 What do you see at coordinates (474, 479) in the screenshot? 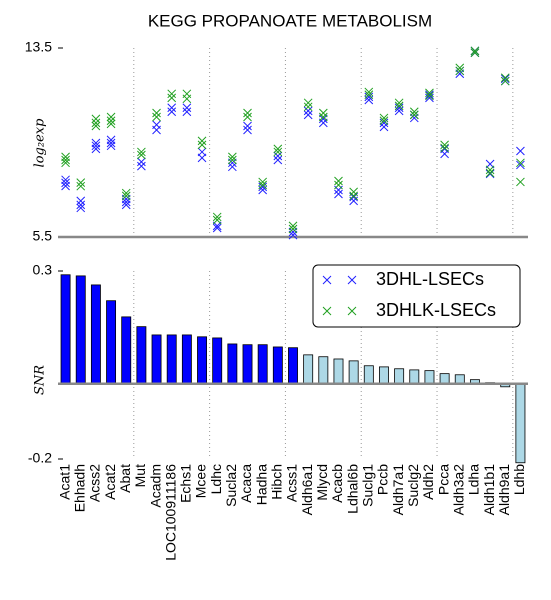
I see `x-tick-label: Ldha` at bounding box center [474, 479].